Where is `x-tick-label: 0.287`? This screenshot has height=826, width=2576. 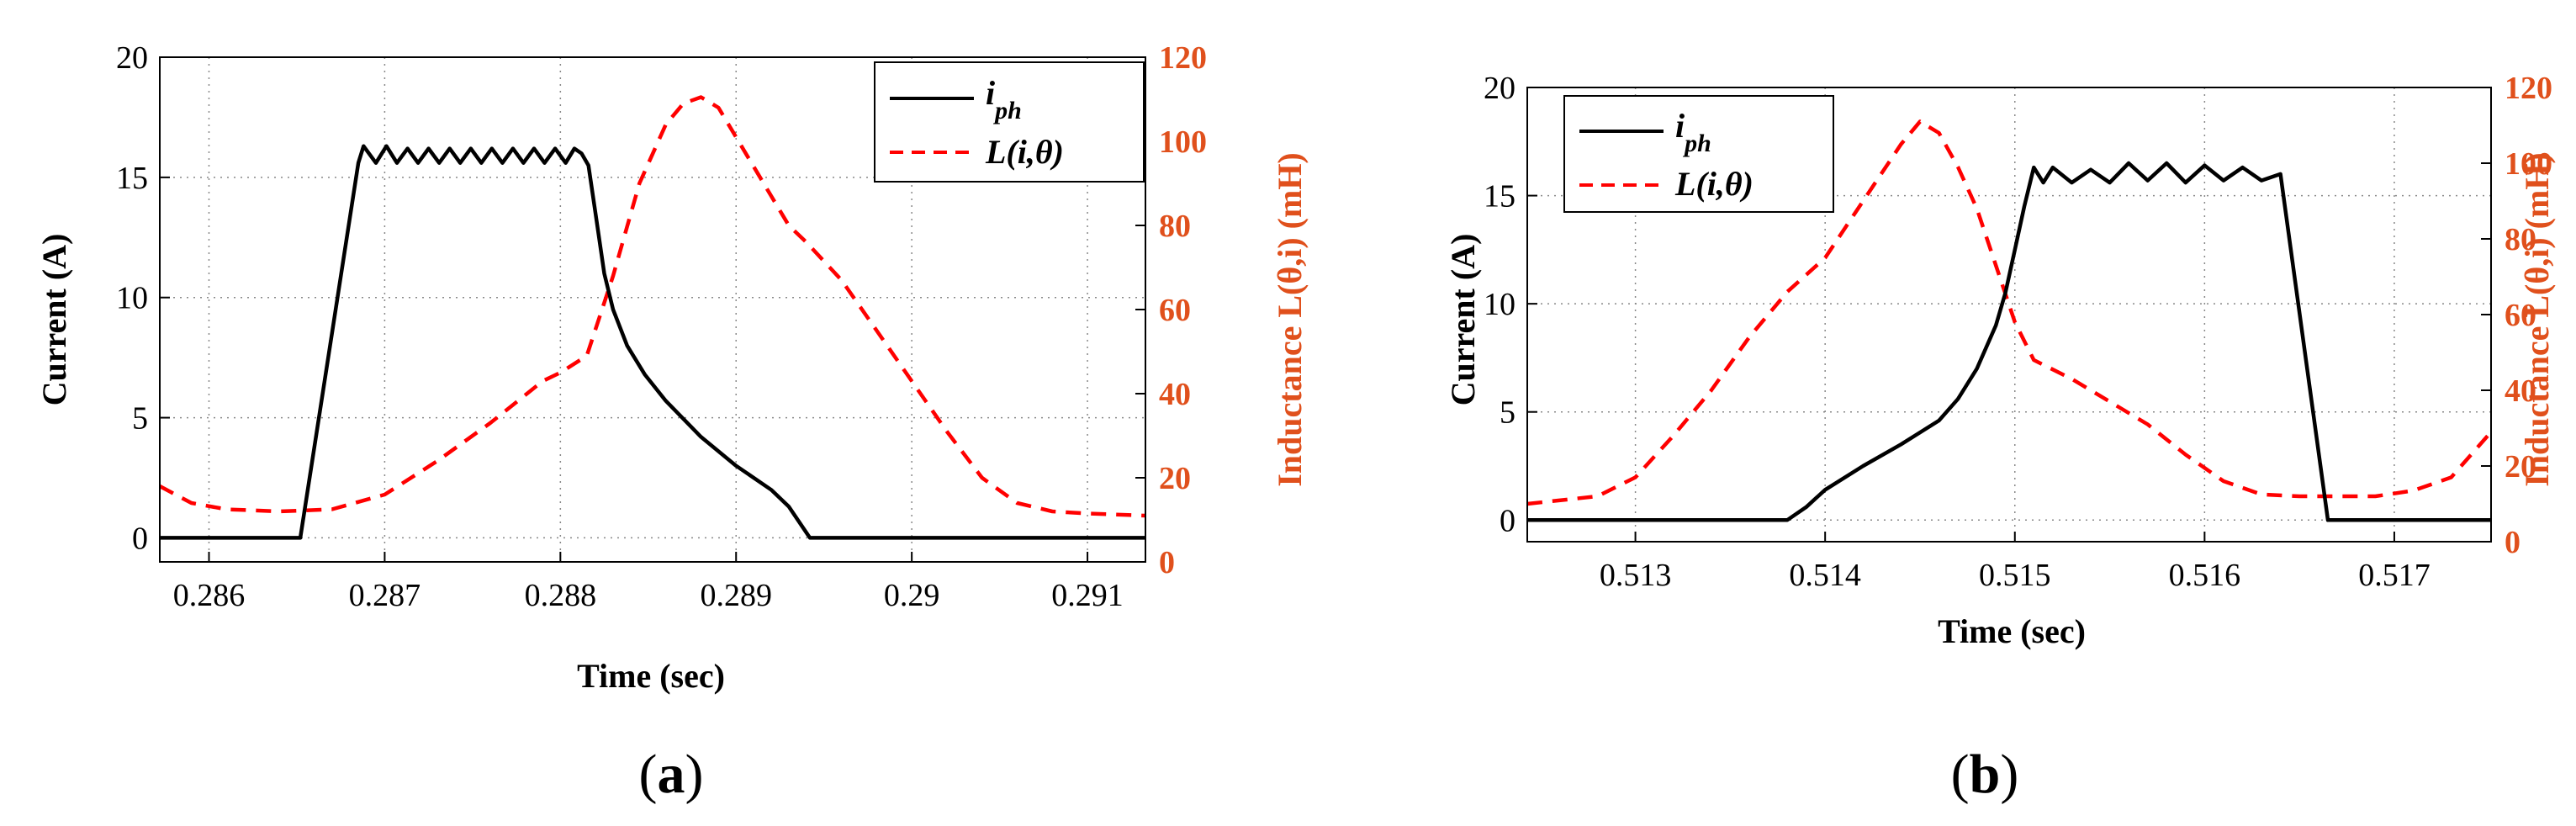 x-tick-label: 0.287 is located at coordinates (385, 595).